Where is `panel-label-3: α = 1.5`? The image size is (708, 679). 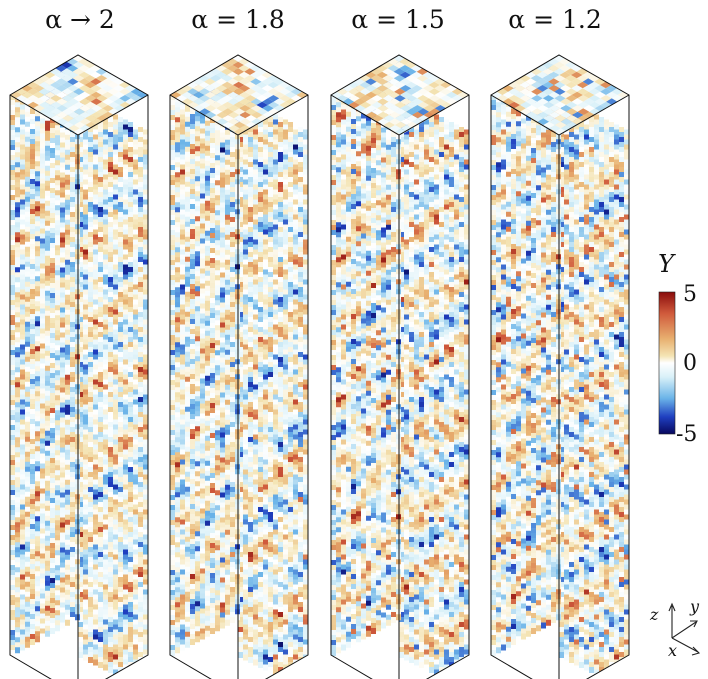 panel-label-3: α = 1.5 is located at coordinates (397, 19).